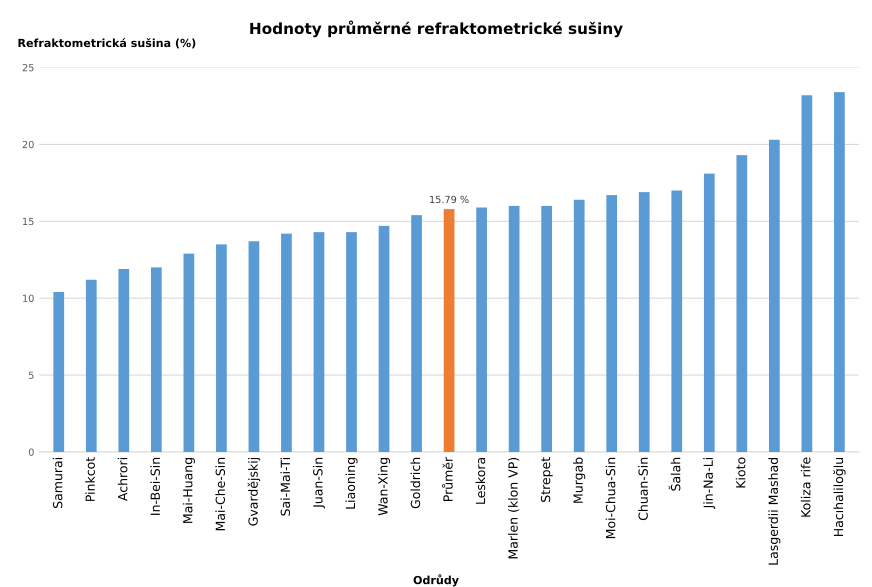 The image size is (872, 587). Describe the element at coordinates (90, 479) in the screenshot. I see `x-tick-label: Pinkcot` at that location.